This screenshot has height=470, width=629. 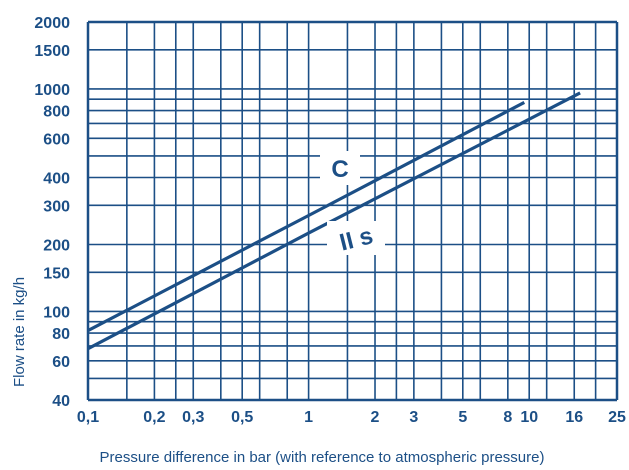 I want to click on x-tick-label: 16, so click(x=574, y=417).